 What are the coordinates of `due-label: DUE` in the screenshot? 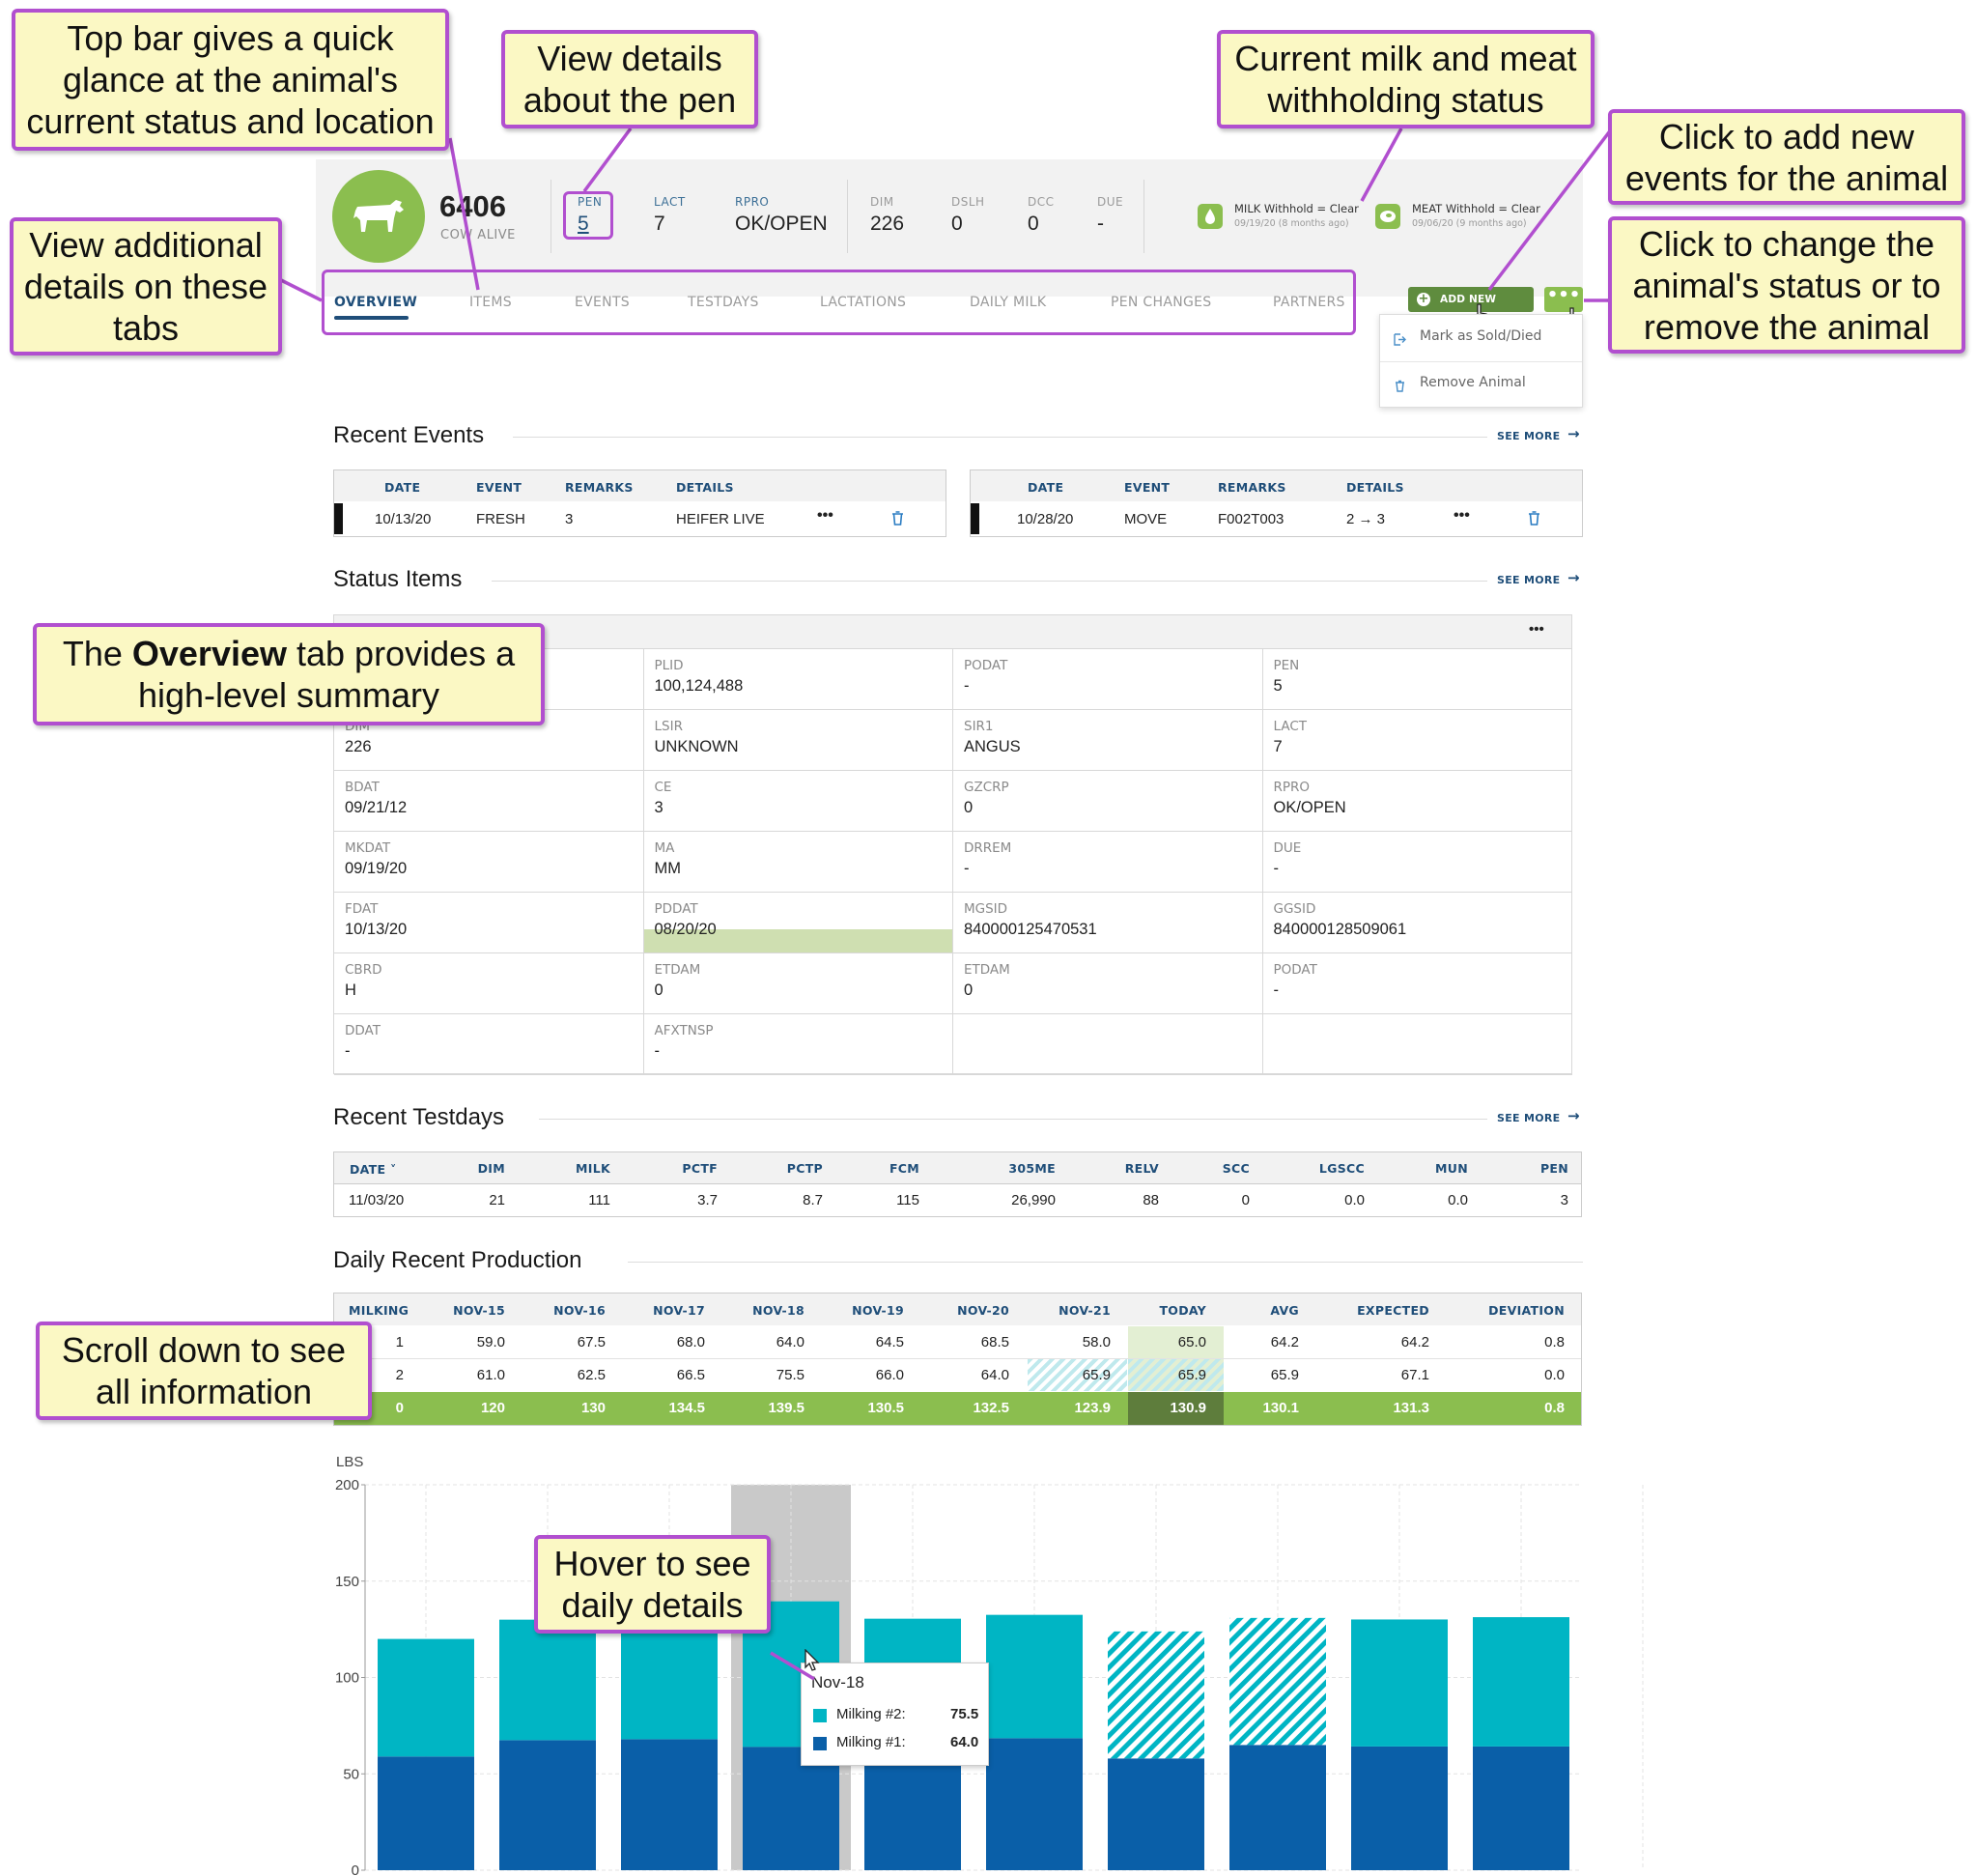 It's located at (1110, 202).